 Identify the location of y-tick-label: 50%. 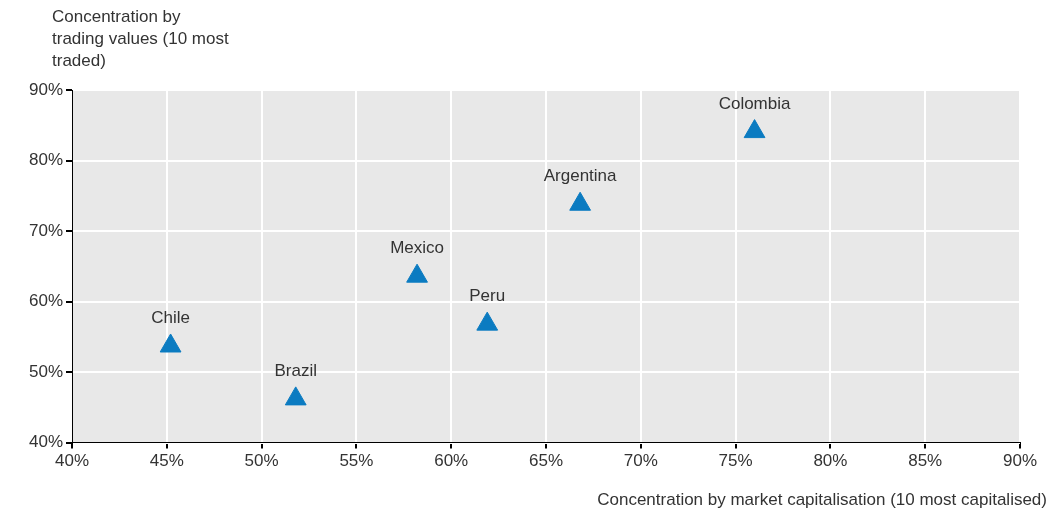
(45, 371).